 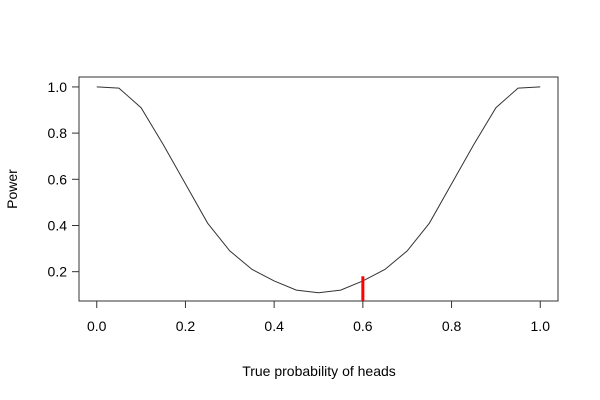 What do you see at coordinates (186, 326) in the screenshot?
I see `x-tick-label: 0.2` at bounding box center [186, 326].